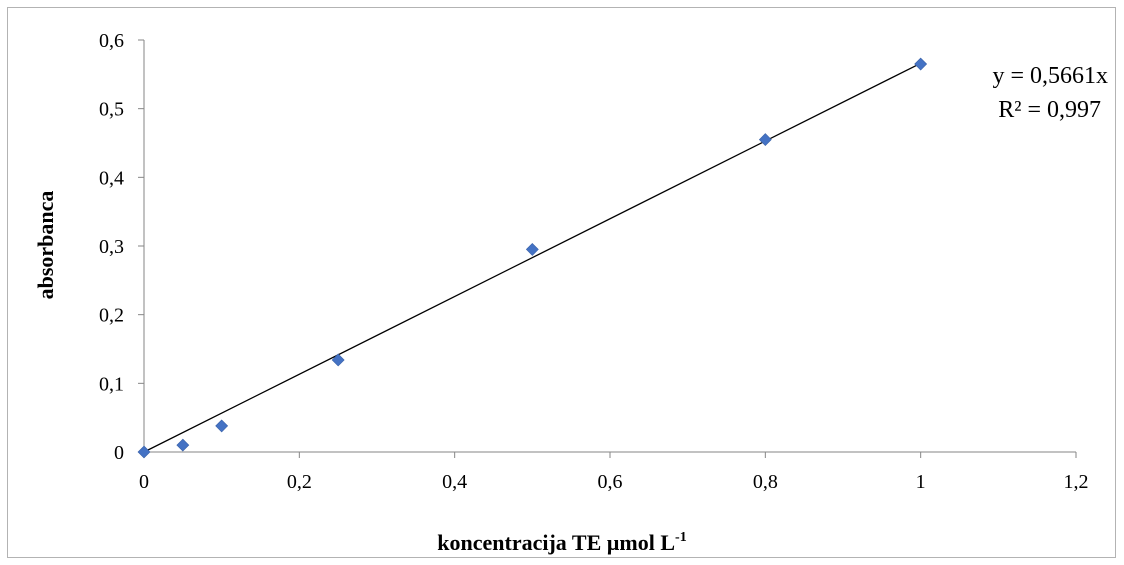  I want to click on trendline-r-squared: R² = 0,997, so click(1049, 110).